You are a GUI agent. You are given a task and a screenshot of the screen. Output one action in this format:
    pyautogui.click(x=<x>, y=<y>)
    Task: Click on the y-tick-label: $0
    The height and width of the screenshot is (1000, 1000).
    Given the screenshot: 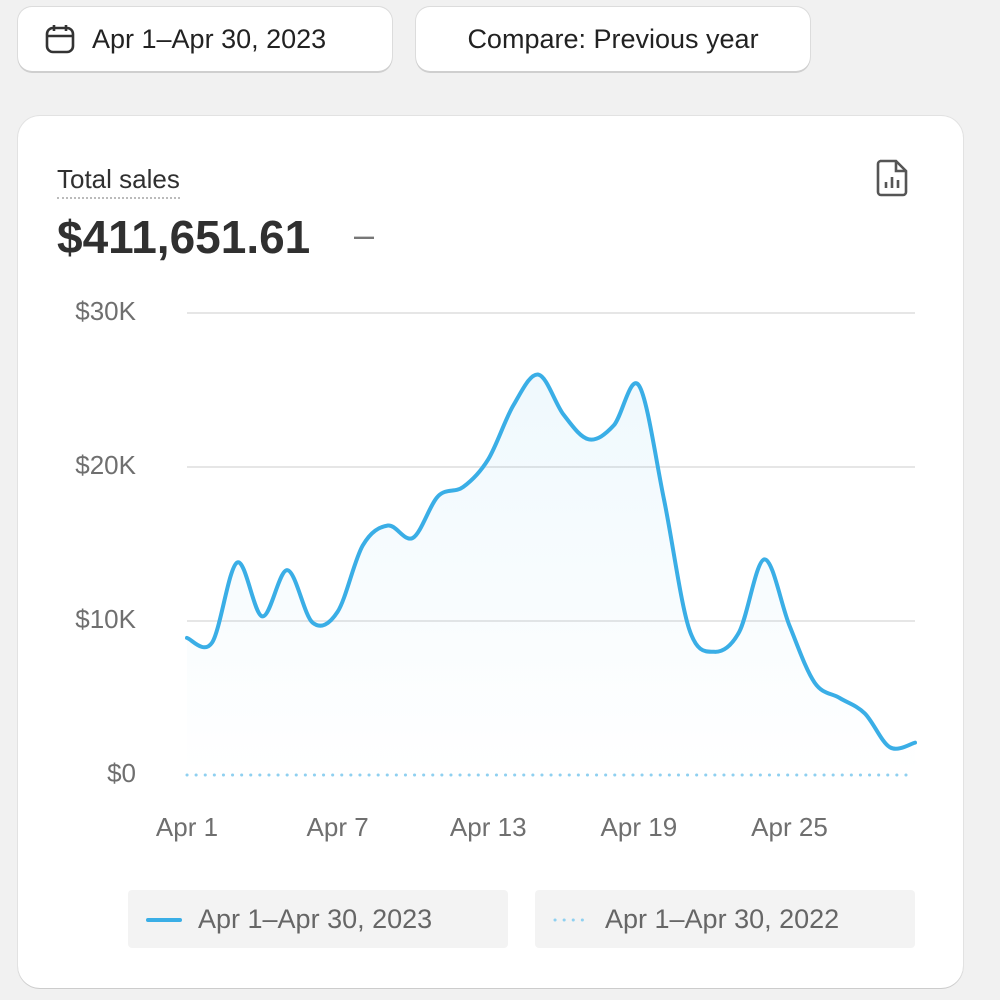 What is the action you would take?
    pyautogui.click(x=121, y=773)
    